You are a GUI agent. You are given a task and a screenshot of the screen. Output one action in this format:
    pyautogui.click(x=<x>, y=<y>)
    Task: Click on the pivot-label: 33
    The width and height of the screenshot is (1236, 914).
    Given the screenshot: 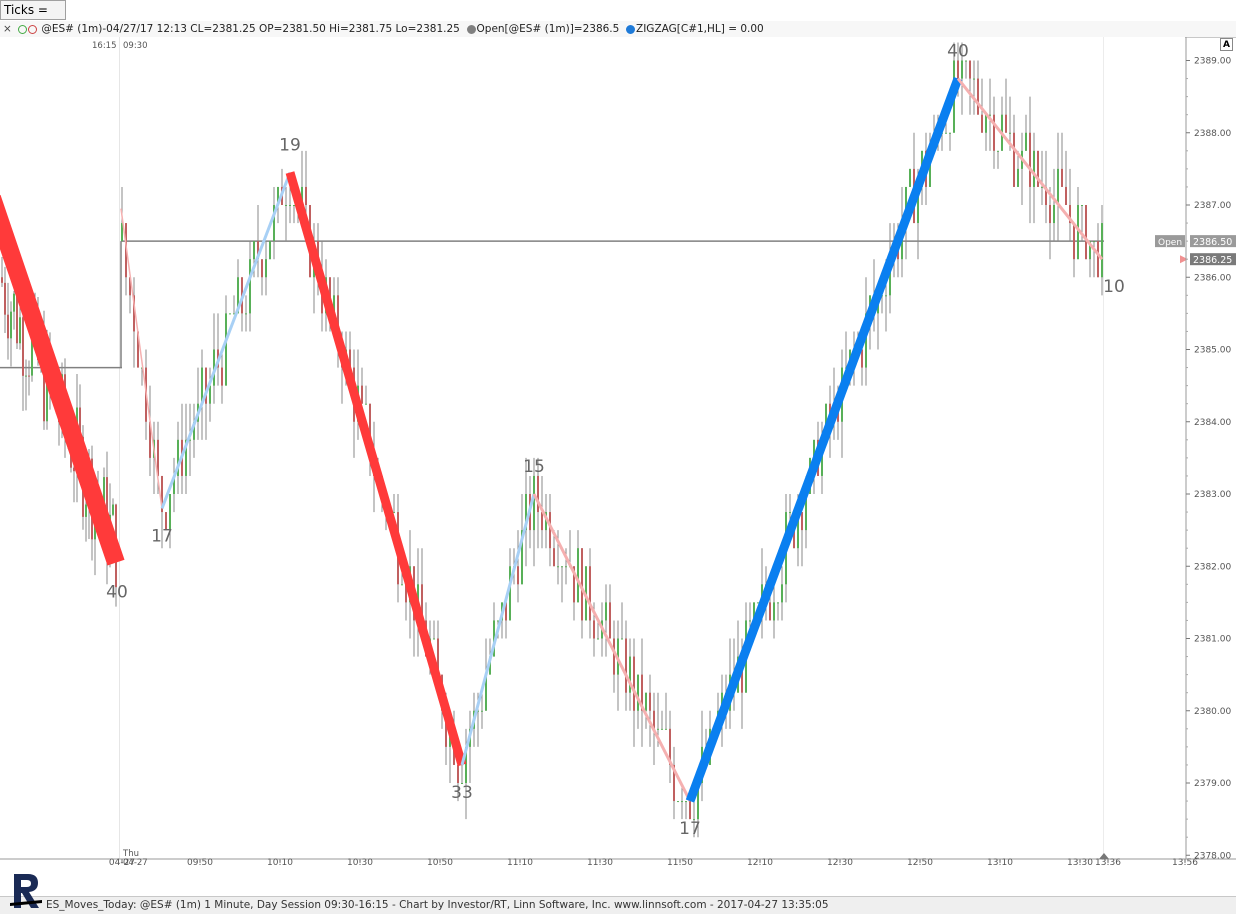 What is the action you would take?
    pyautogui.click(x=462, y=793)
    